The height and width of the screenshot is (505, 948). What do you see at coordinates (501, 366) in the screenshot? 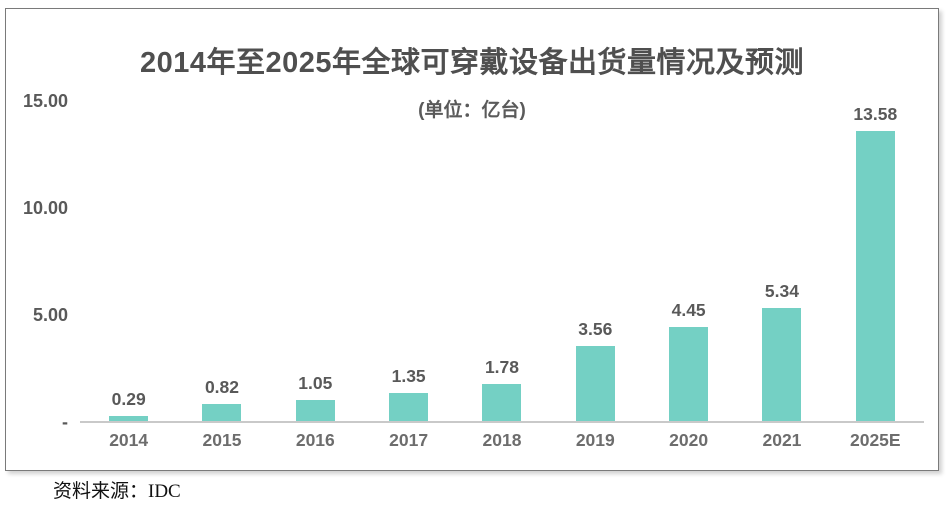
I see `bar-value-label: 1.78` at bounding box center [501, 366].